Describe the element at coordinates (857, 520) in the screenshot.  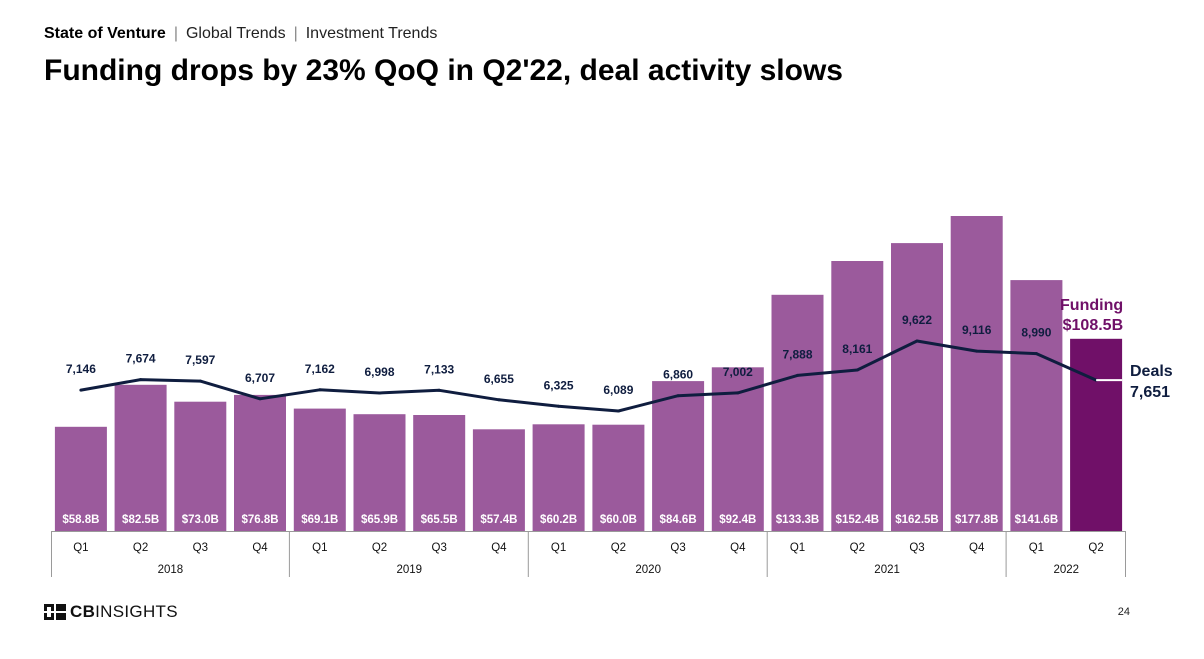
I see `funding-bar-label: $152.4B` at that location.